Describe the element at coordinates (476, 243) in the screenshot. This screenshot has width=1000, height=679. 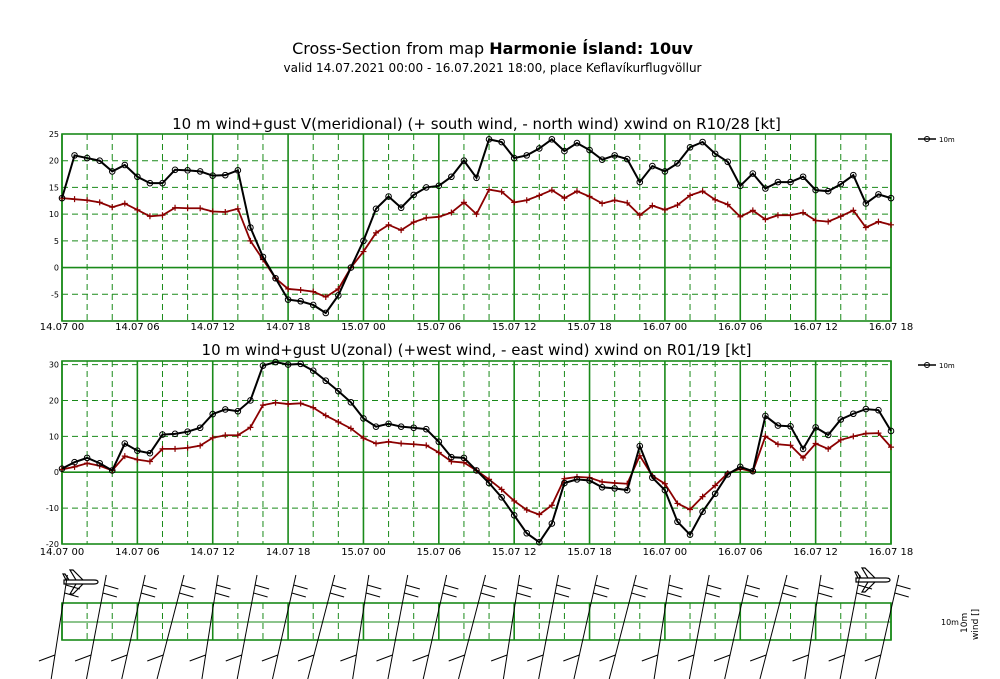
I see `series-mean-line` at that location.